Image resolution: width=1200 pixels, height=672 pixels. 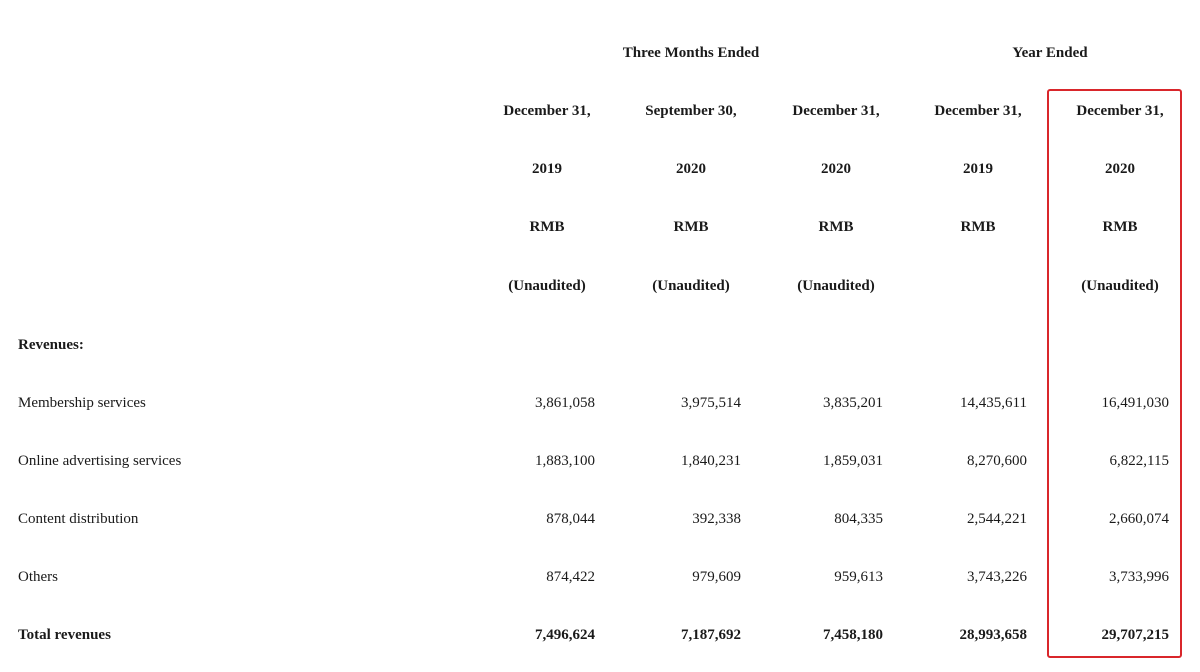 What do you see at coordinates (547, 227) in the screenshot?
I see `col1-currency: RMB` at bounding box center [547, 227].